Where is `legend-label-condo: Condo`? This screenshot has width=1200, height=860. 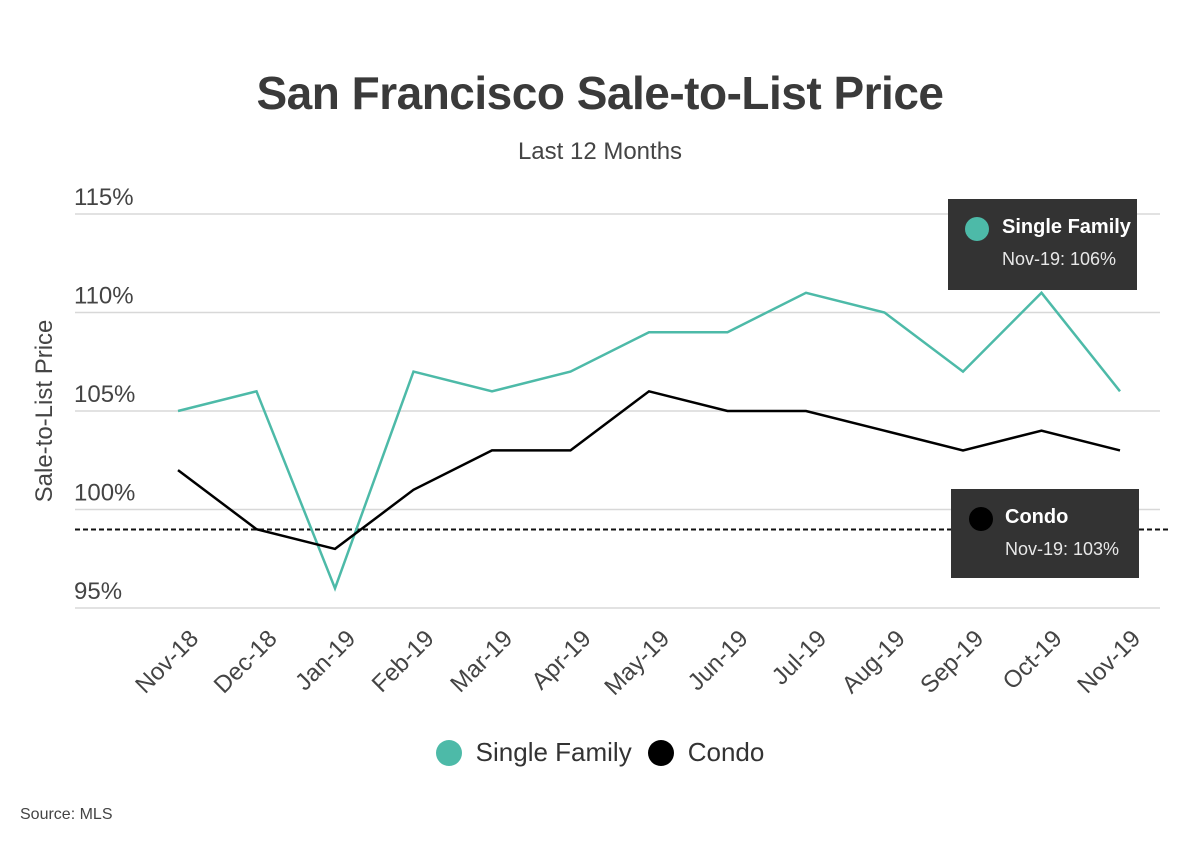
legend-label-condo: Condo is located at coordinates (726, 752).